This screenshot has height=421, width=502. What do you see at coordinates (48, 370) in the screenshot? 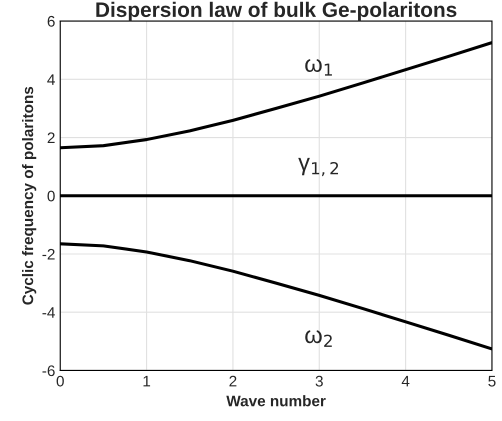
I see `y-tick-label: -6` at bounding box center [48, 370].